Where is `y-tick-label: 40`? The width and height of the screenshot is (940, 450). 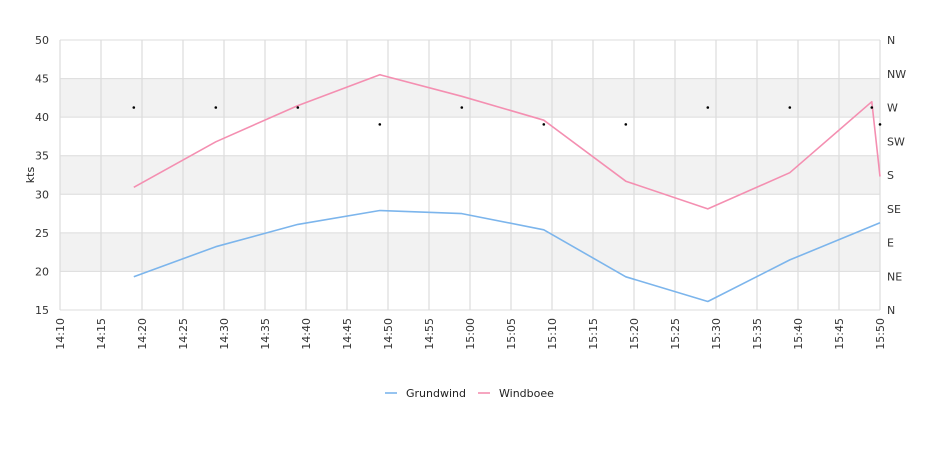
y-tick-label: 40 is located at coordinates (42, 117).